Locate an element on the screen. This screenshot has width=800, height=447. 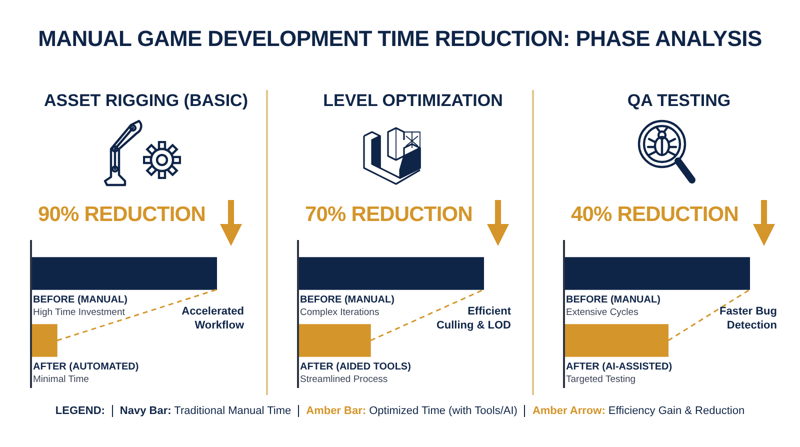
text: Amber Arrow: Efficiency Gain & Reduction is located at coordinates (638, 411).